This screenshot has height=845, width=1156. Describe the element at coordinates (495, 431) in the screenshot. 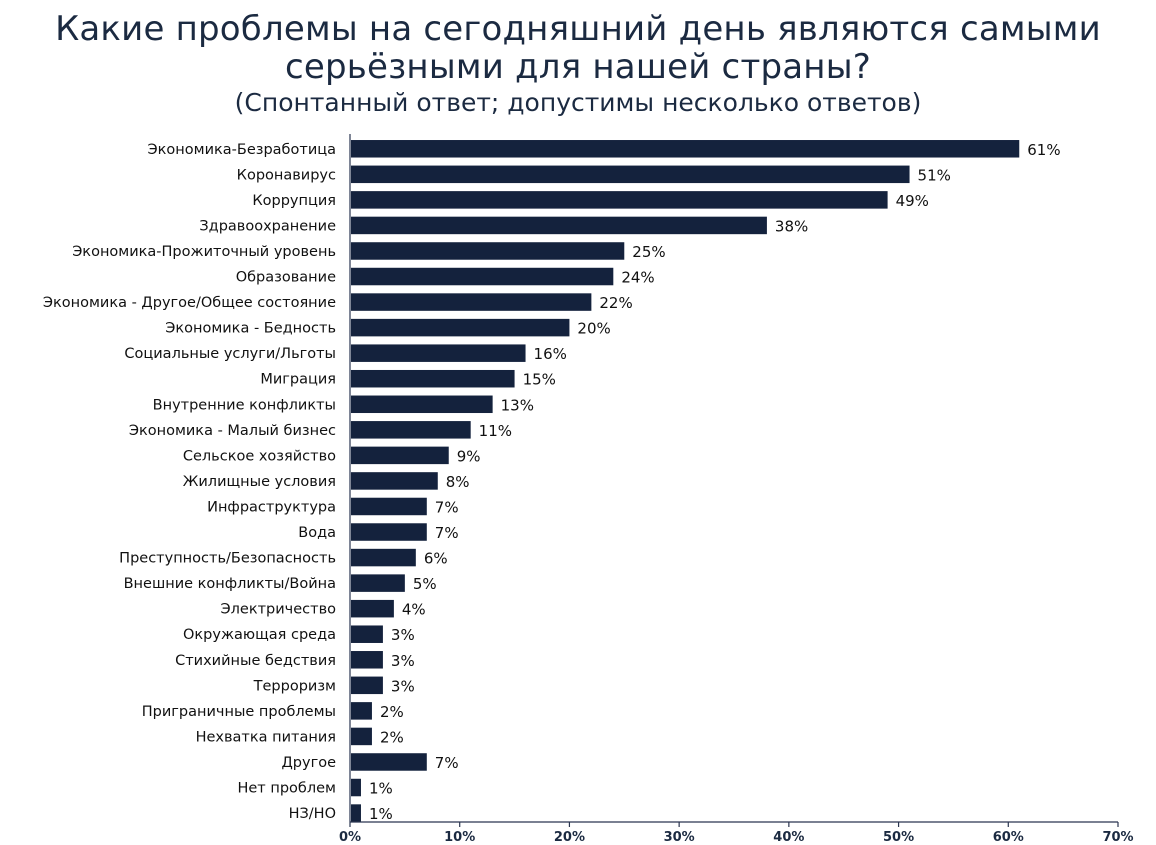

I see `value-label: 11%` at that location.